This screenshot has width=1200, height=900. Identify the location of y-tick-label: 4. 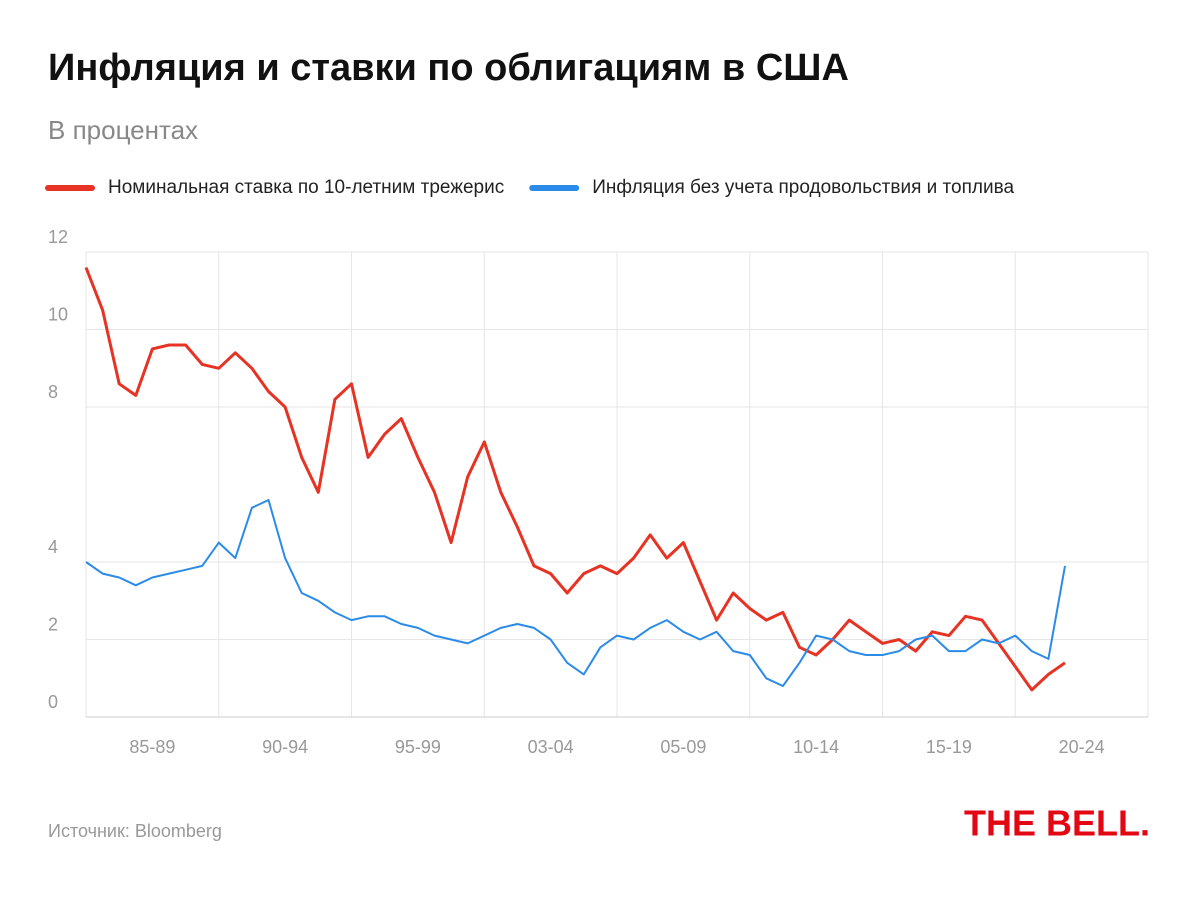
(53, 547).